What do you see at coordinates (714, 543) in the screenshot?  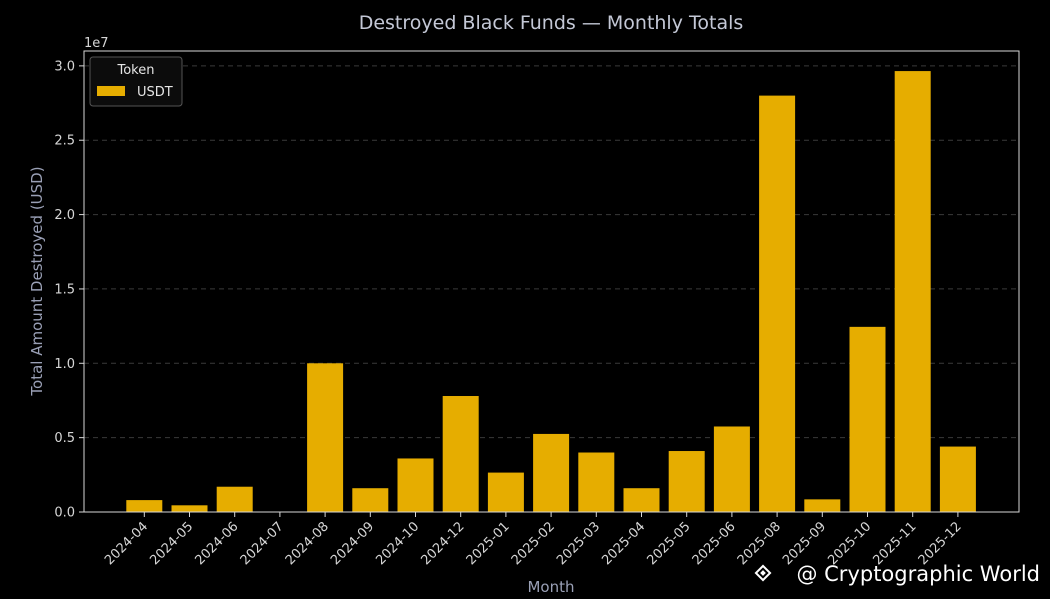 I see `x-tick-label: 2025-06` at bounding box center [714, 543].